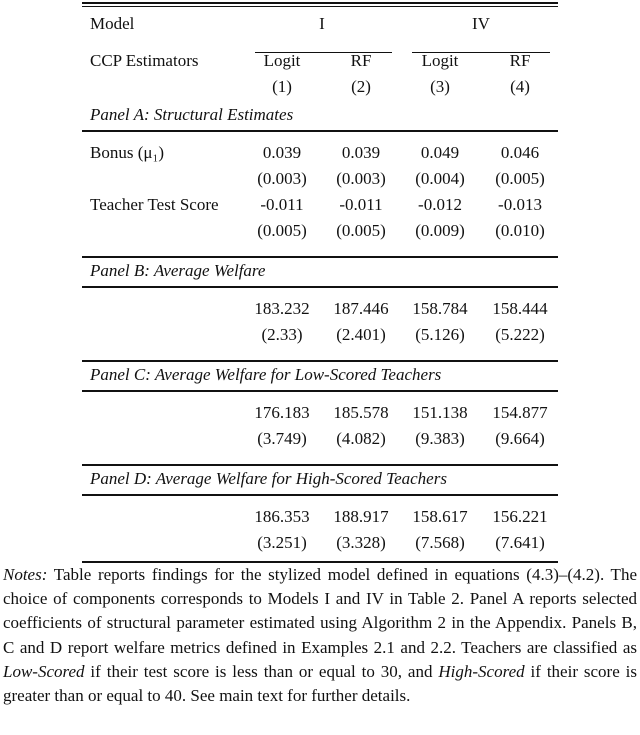  What do you see at coordinates (282, 542) in the screenshot?
I see `std-error-cell: (3.251)` at bounding box center [282, 542].